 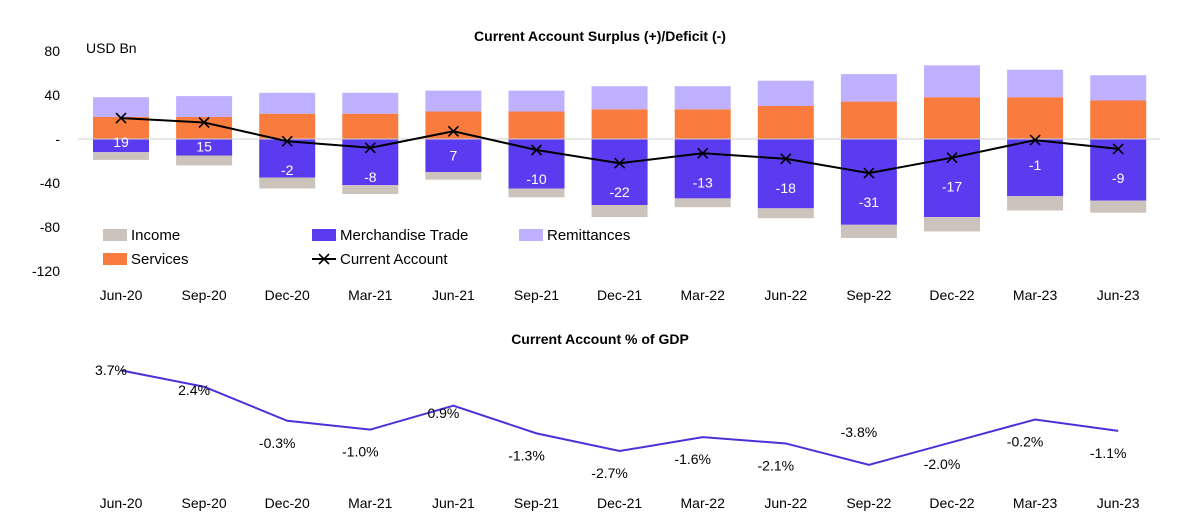 What do you see at coordinates (776, 465) in the screenshot?
I see `gdp-data-label: -2.1%` at bounding box center [776, 465].